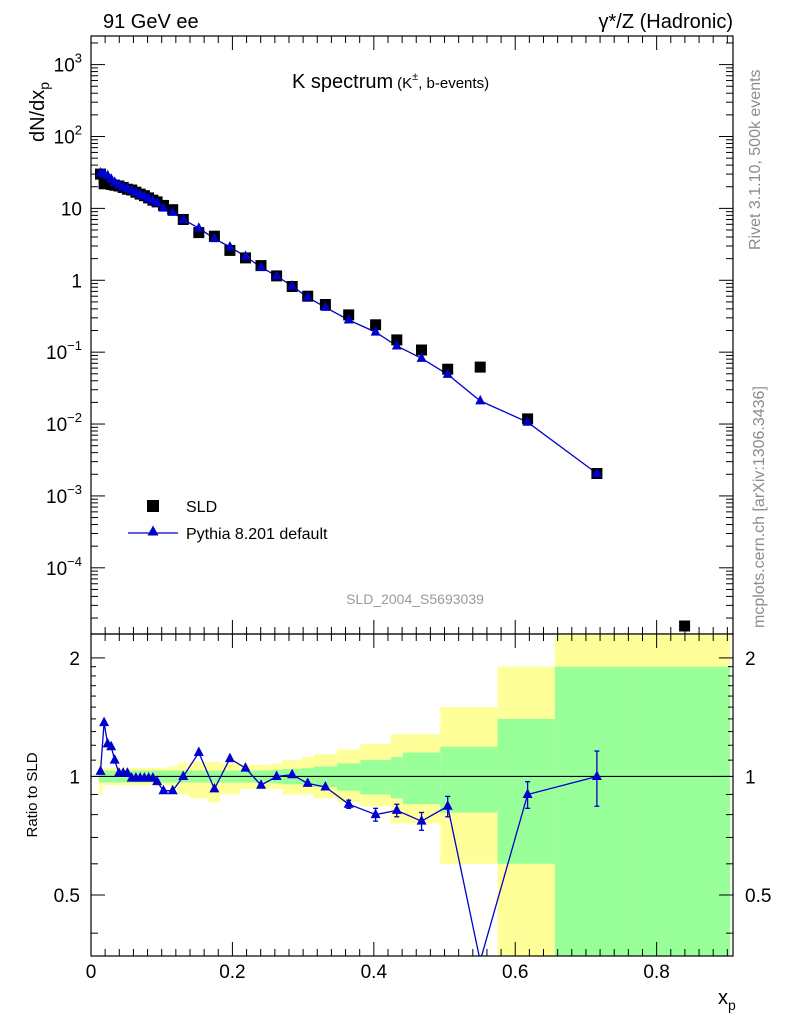  I want to click on main-y-tick-label: 10², so click(68, 135).